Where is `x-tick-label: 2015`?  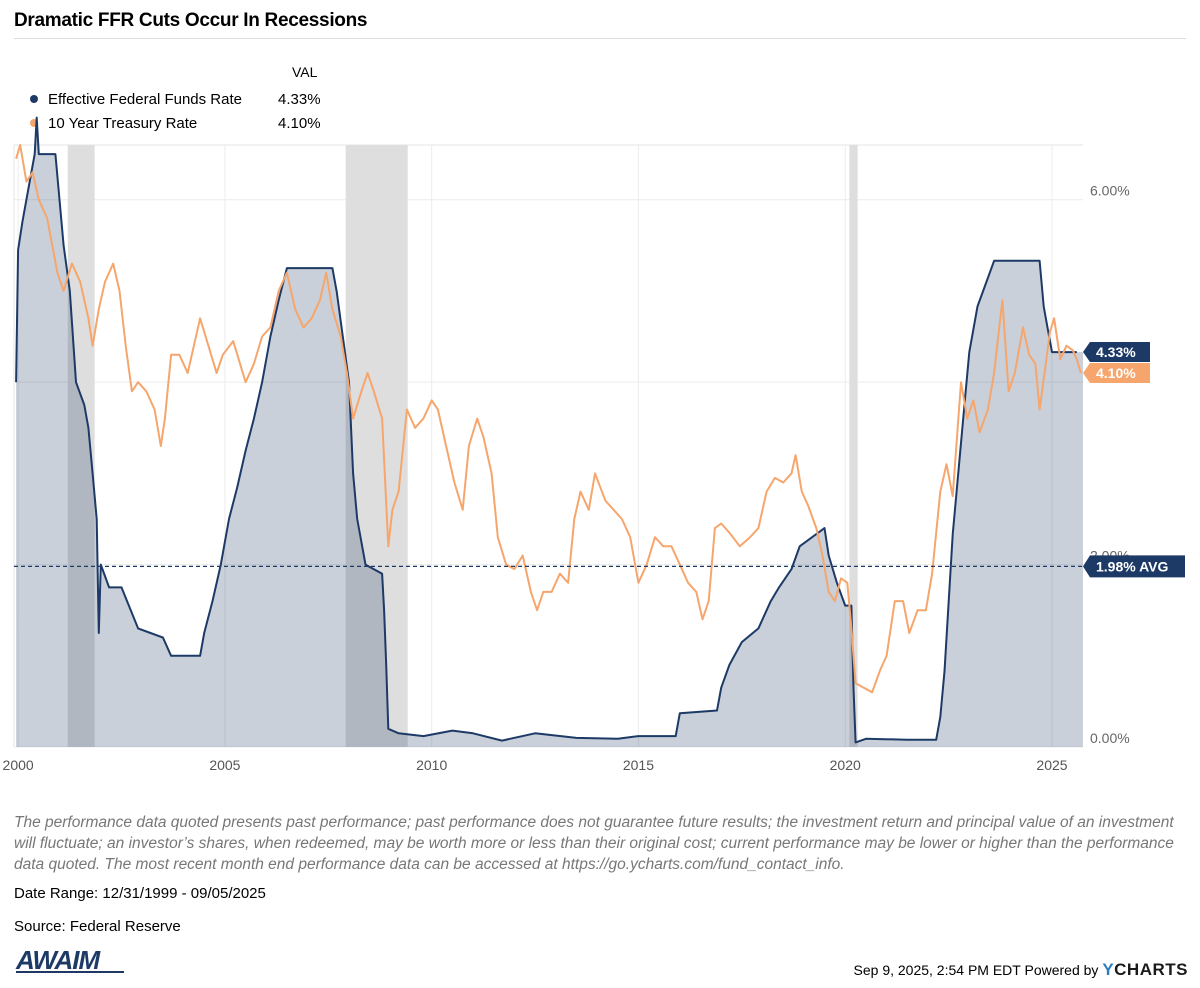
x-tick-label: 2015 is located at coordinates (638, 765).